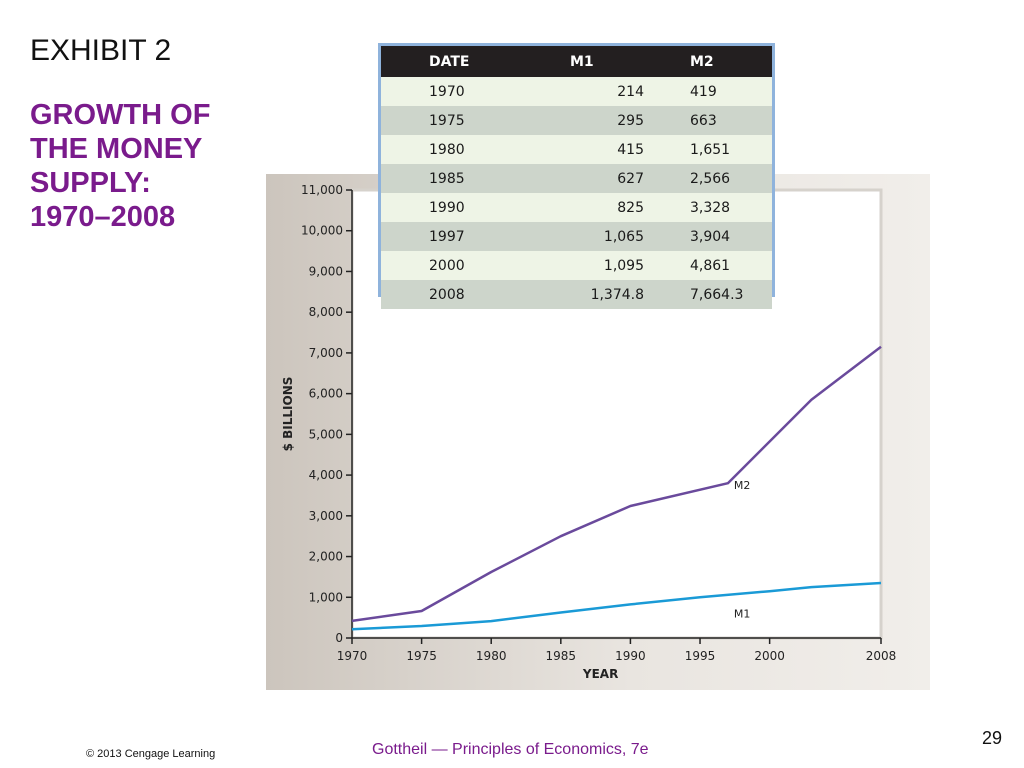  I want to click on y-tick-label: 5,000, so click(326, 434).